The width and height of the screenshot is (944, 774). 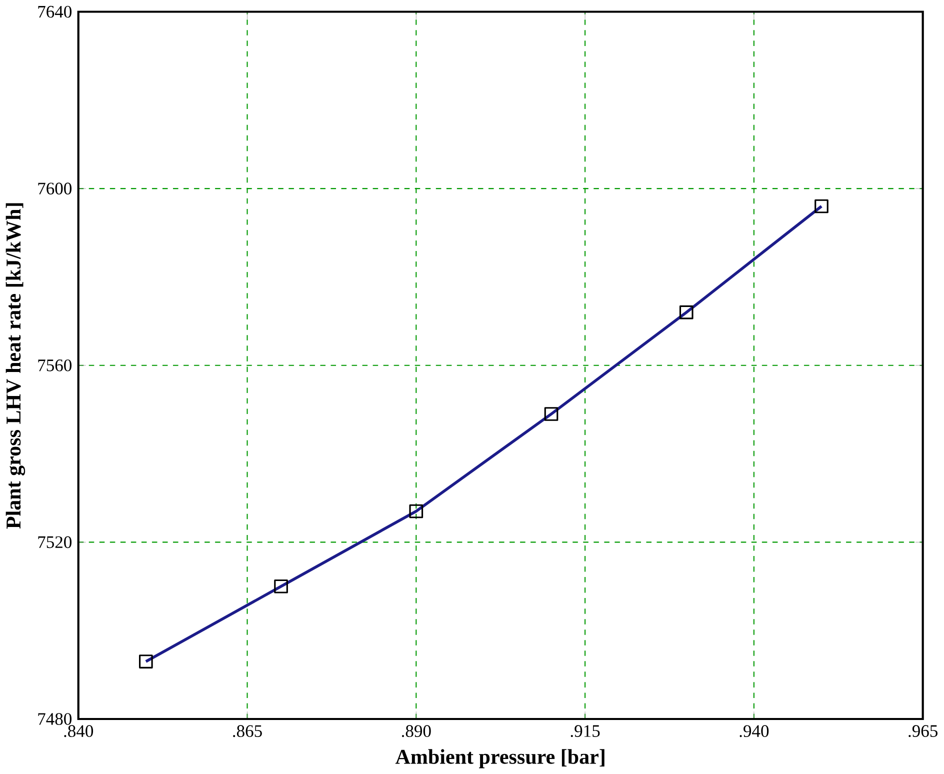 I want to click on x-tick-label: .865, so click(x=247, y=731).